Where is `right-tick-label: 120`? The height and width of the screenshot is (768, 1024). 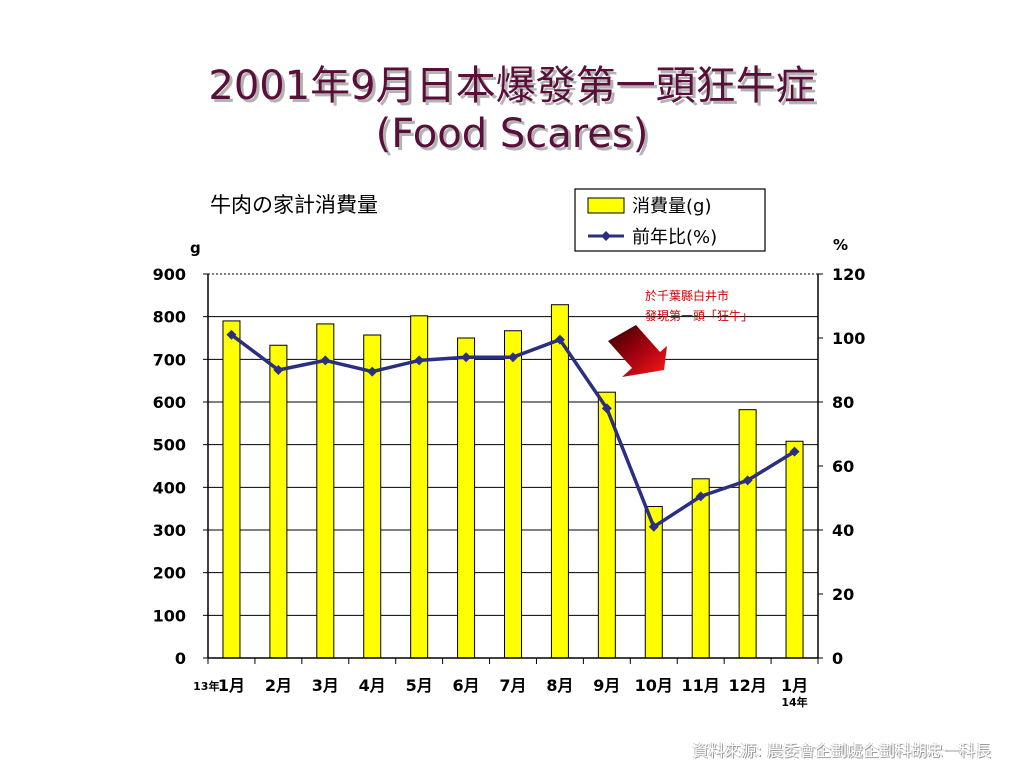 right-tick-label: 120 is located at coordinates (848, 274).